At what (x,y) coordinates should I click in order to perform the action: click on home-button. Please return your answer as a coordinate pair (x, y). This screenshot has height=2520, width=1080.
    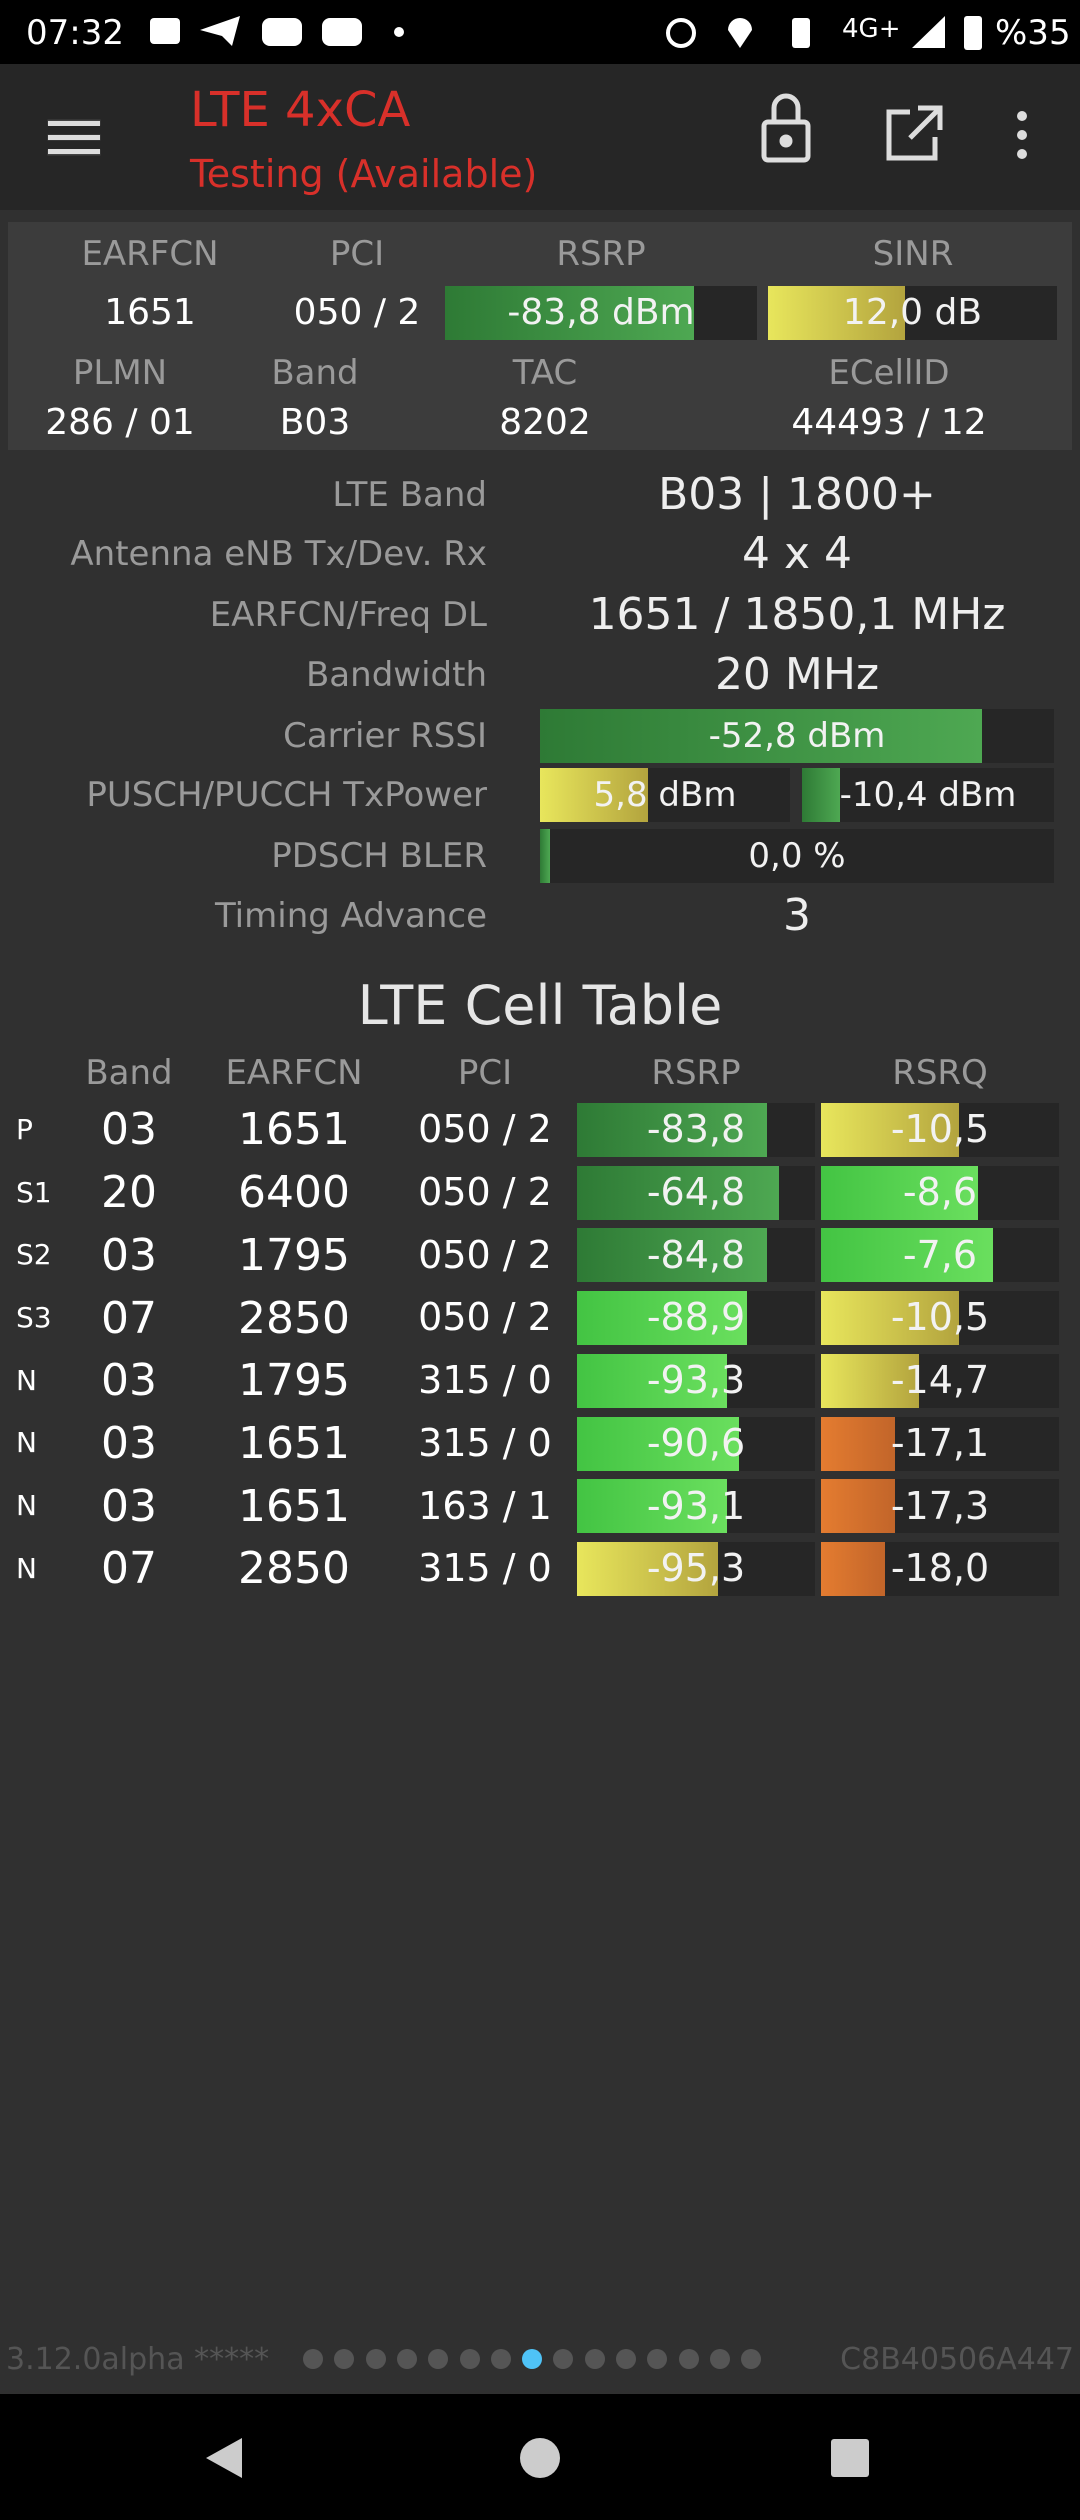
    Looking at the image, I should click on (540, 2458).